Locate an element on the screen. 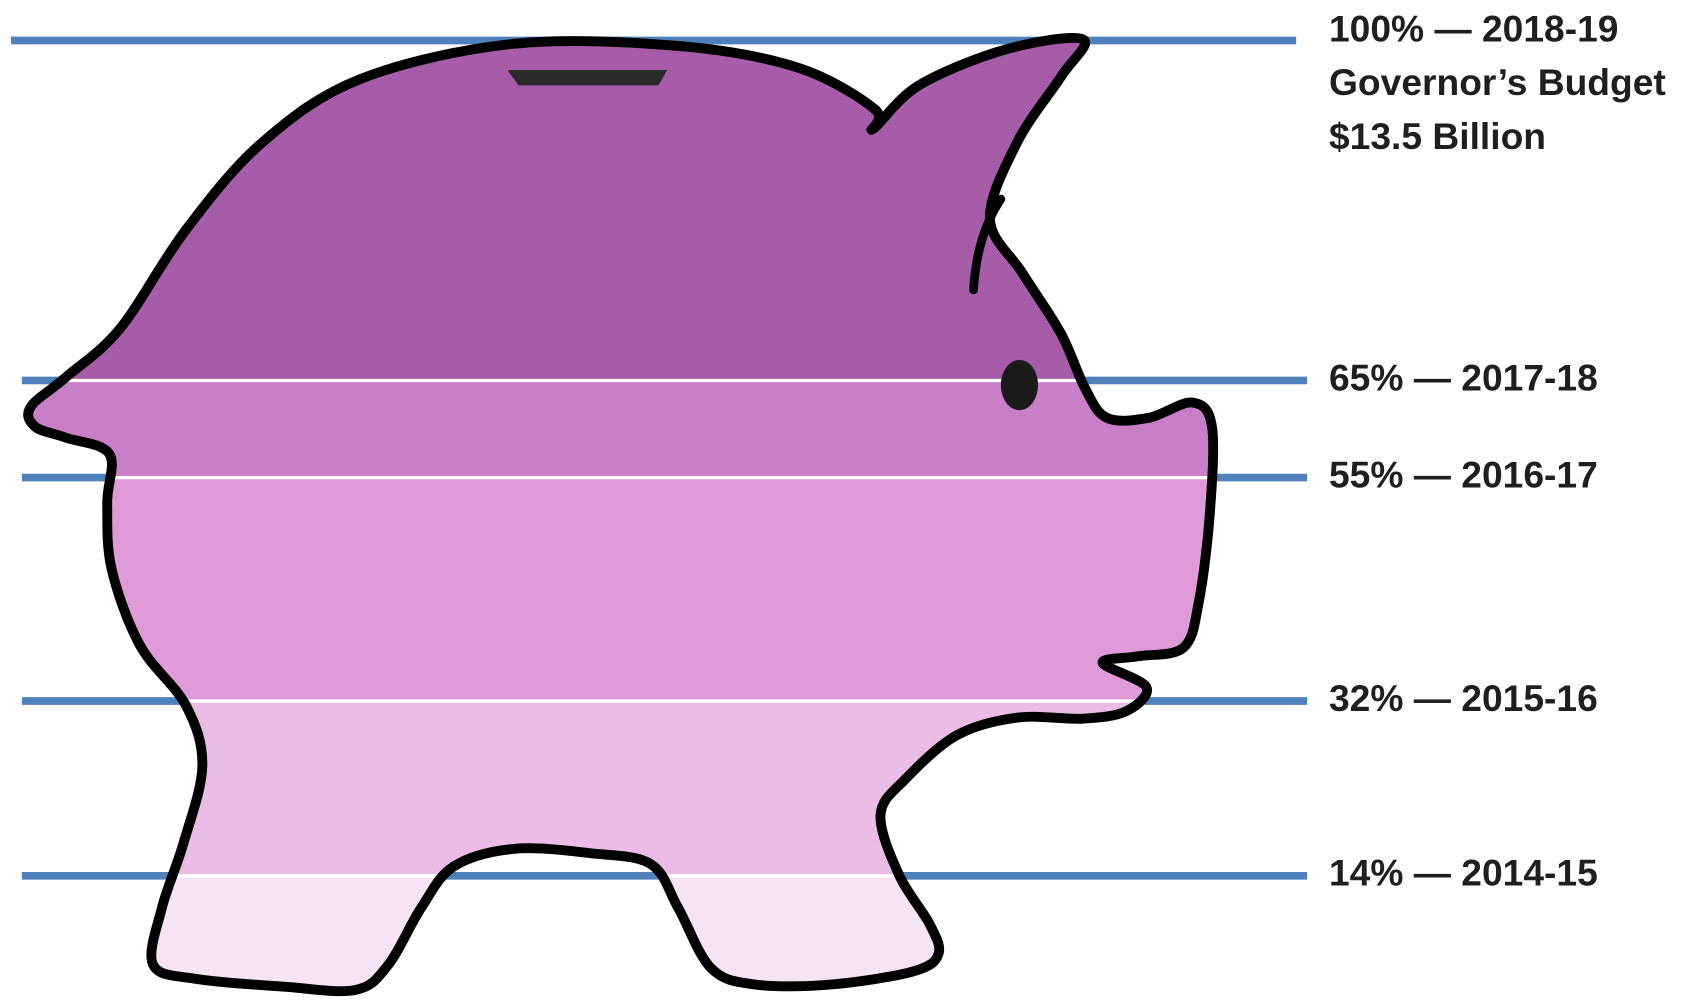 The height and width of the screenshot is (1002, 1702). level-label: 14% — 2014-15 is located at coordinates (1463, 873).